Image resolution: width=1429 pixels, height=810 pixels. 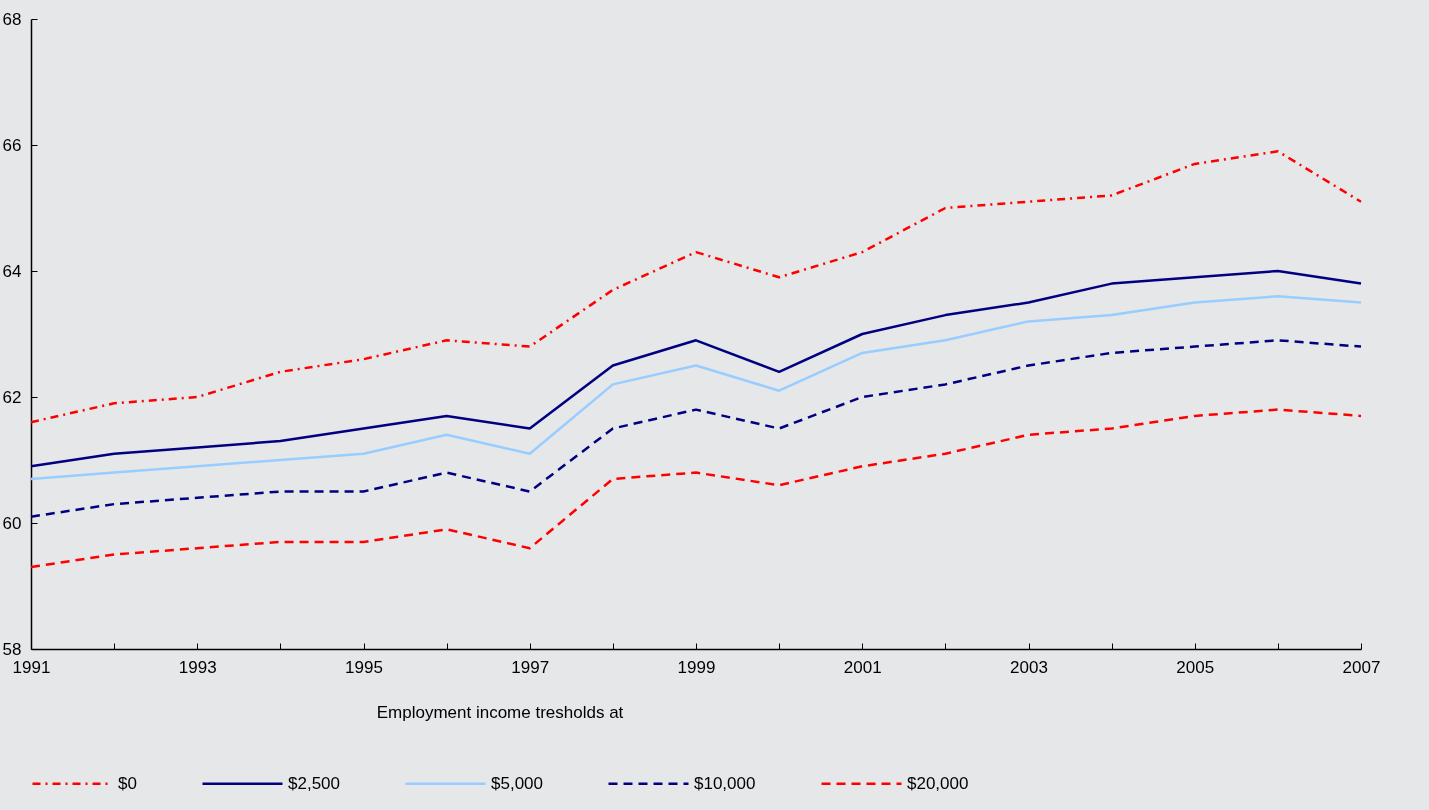 I want to click on y-tick-label: 58, so click(x=12, y=649).